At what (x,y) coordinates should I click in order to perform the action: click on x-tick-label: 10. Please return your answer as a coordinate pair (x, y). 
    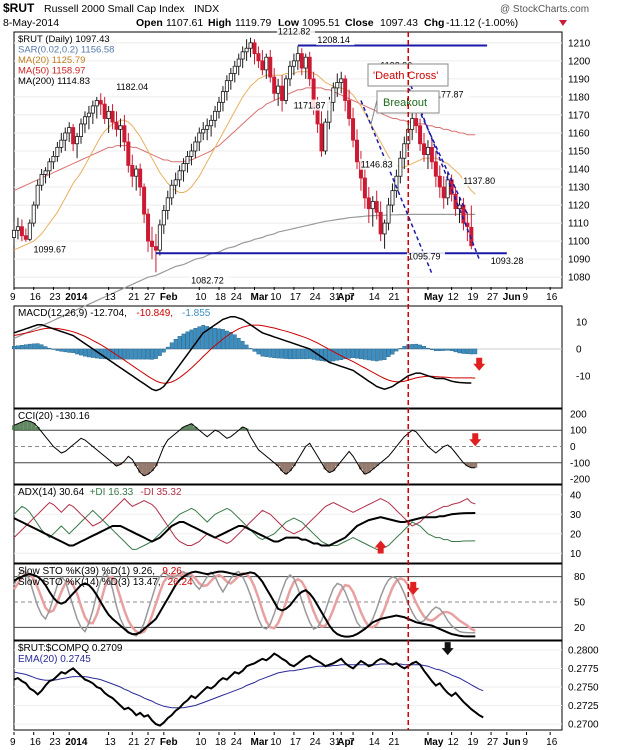
    Looking at the image, I should click on (276, 297).